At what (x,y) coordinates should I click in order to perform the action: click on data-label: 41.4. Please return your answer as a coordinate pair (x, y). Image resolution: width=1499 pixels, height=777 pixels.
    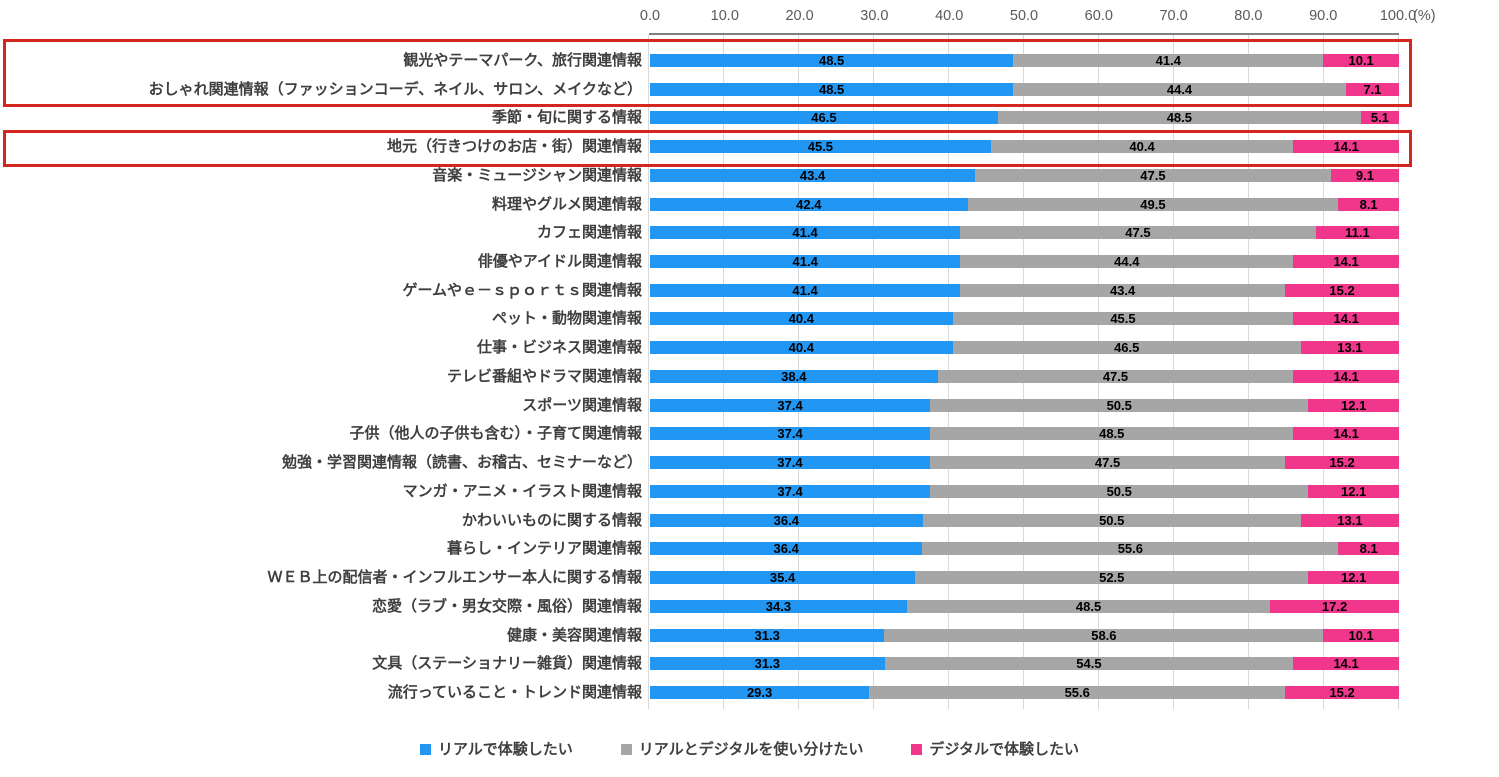
    Looking at the image, I should click on (805, 233).